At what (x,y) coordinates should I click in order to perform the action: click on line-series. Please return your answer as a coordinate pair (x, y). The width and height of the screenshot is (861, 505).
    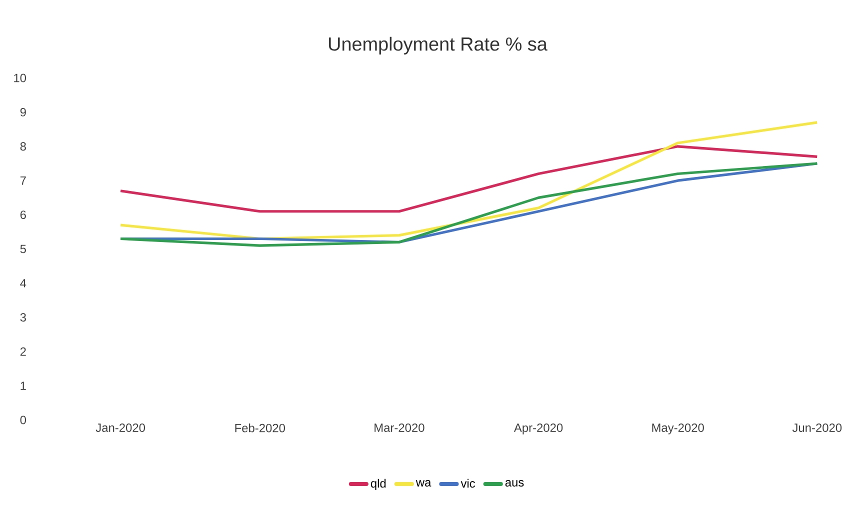
    Looking at the image, I should click on (468, 179).